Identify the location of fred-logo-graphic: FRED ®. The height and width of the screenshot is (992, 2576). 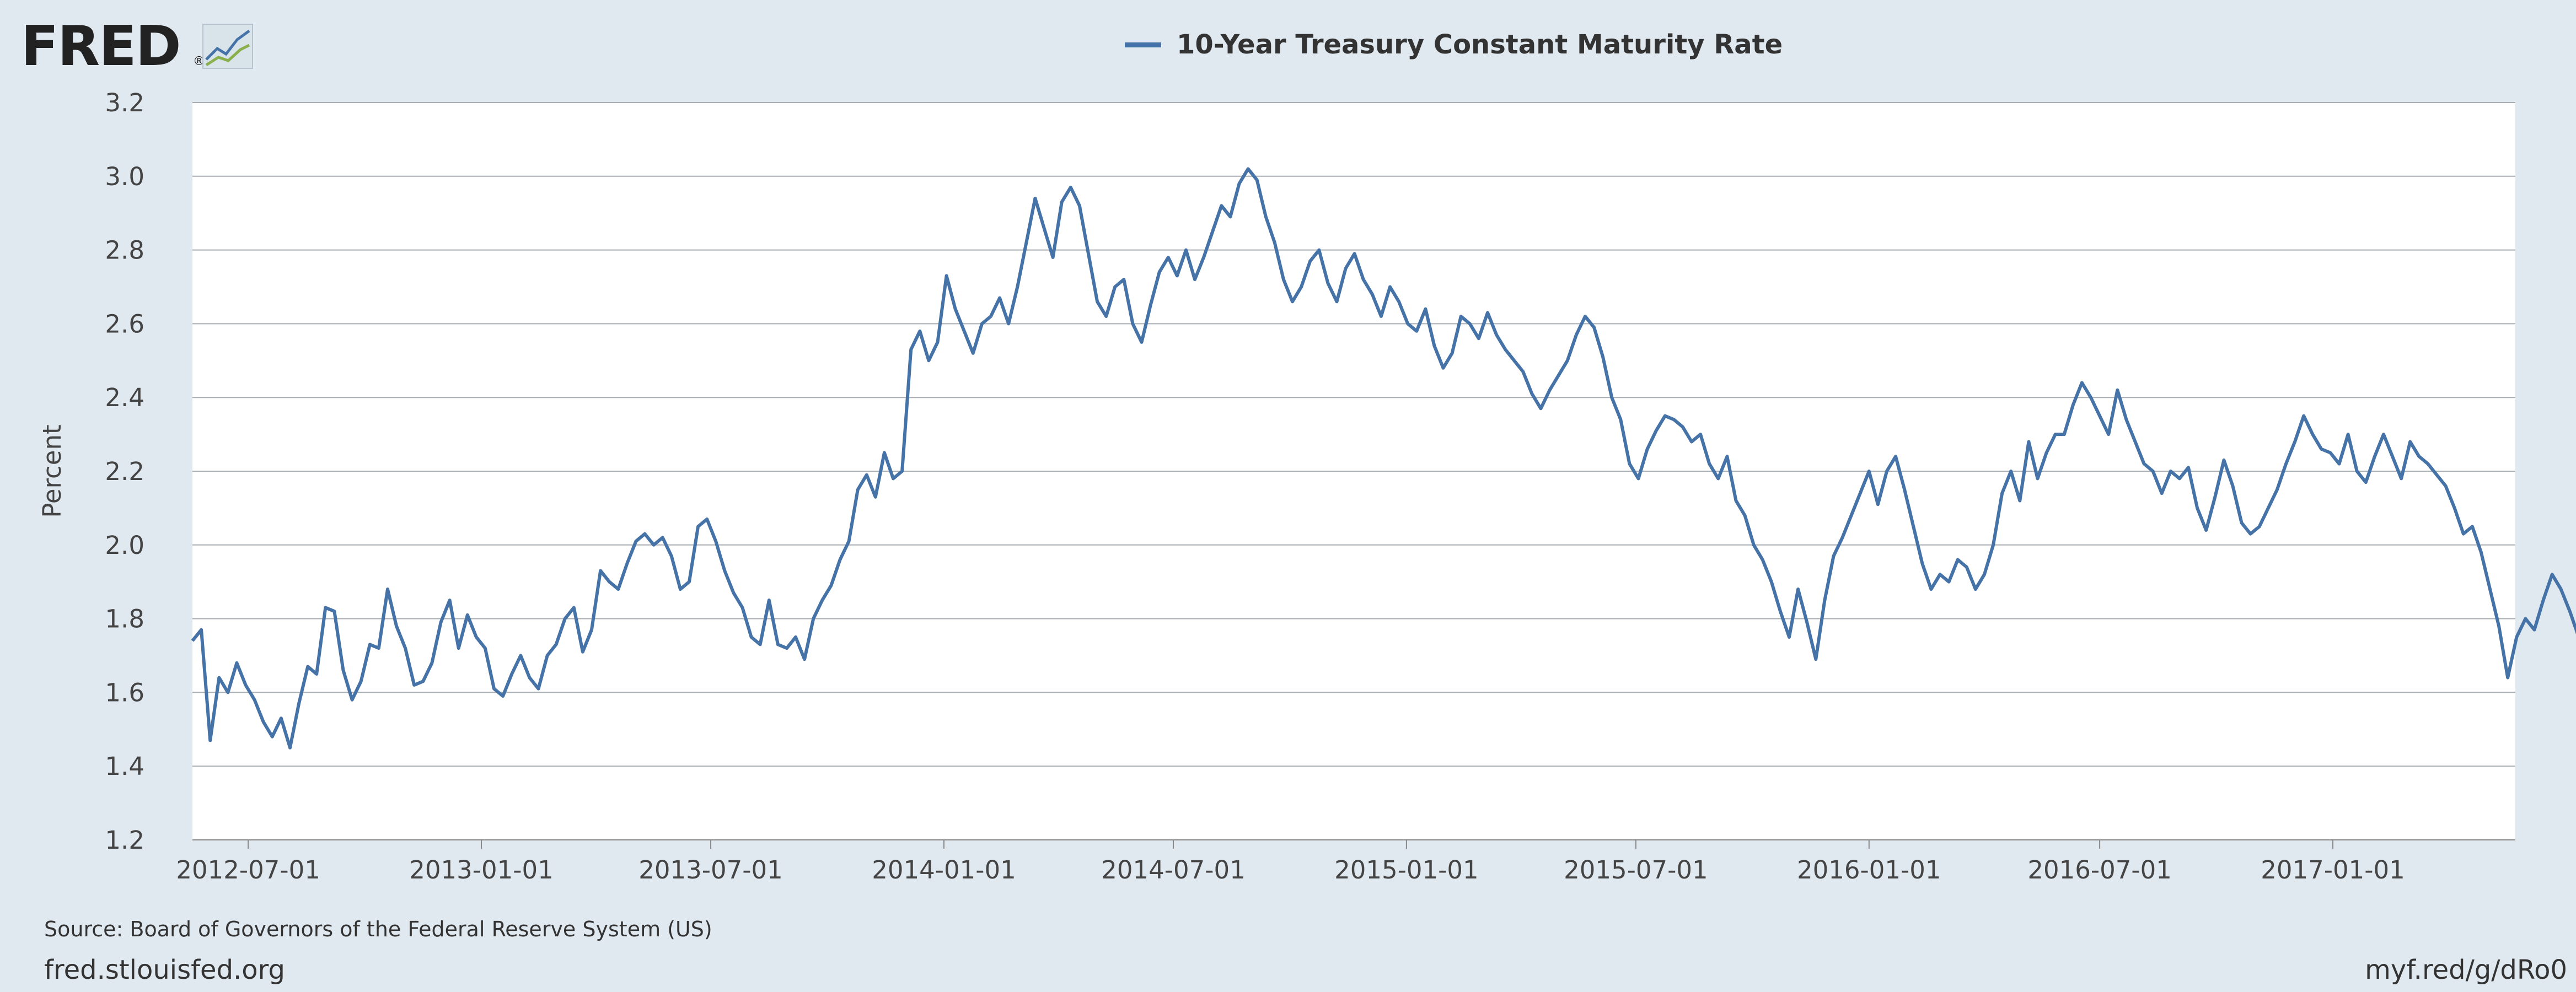
(137, 46).